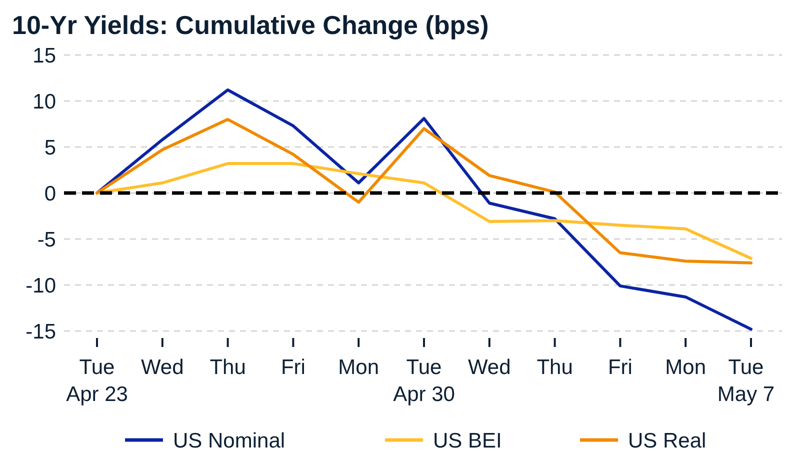 The height and width of the screenshot is (456, 786). Describe the element at coordinates (41, 286) in the screenshot. I see `y-tick-label: -10` at that location.